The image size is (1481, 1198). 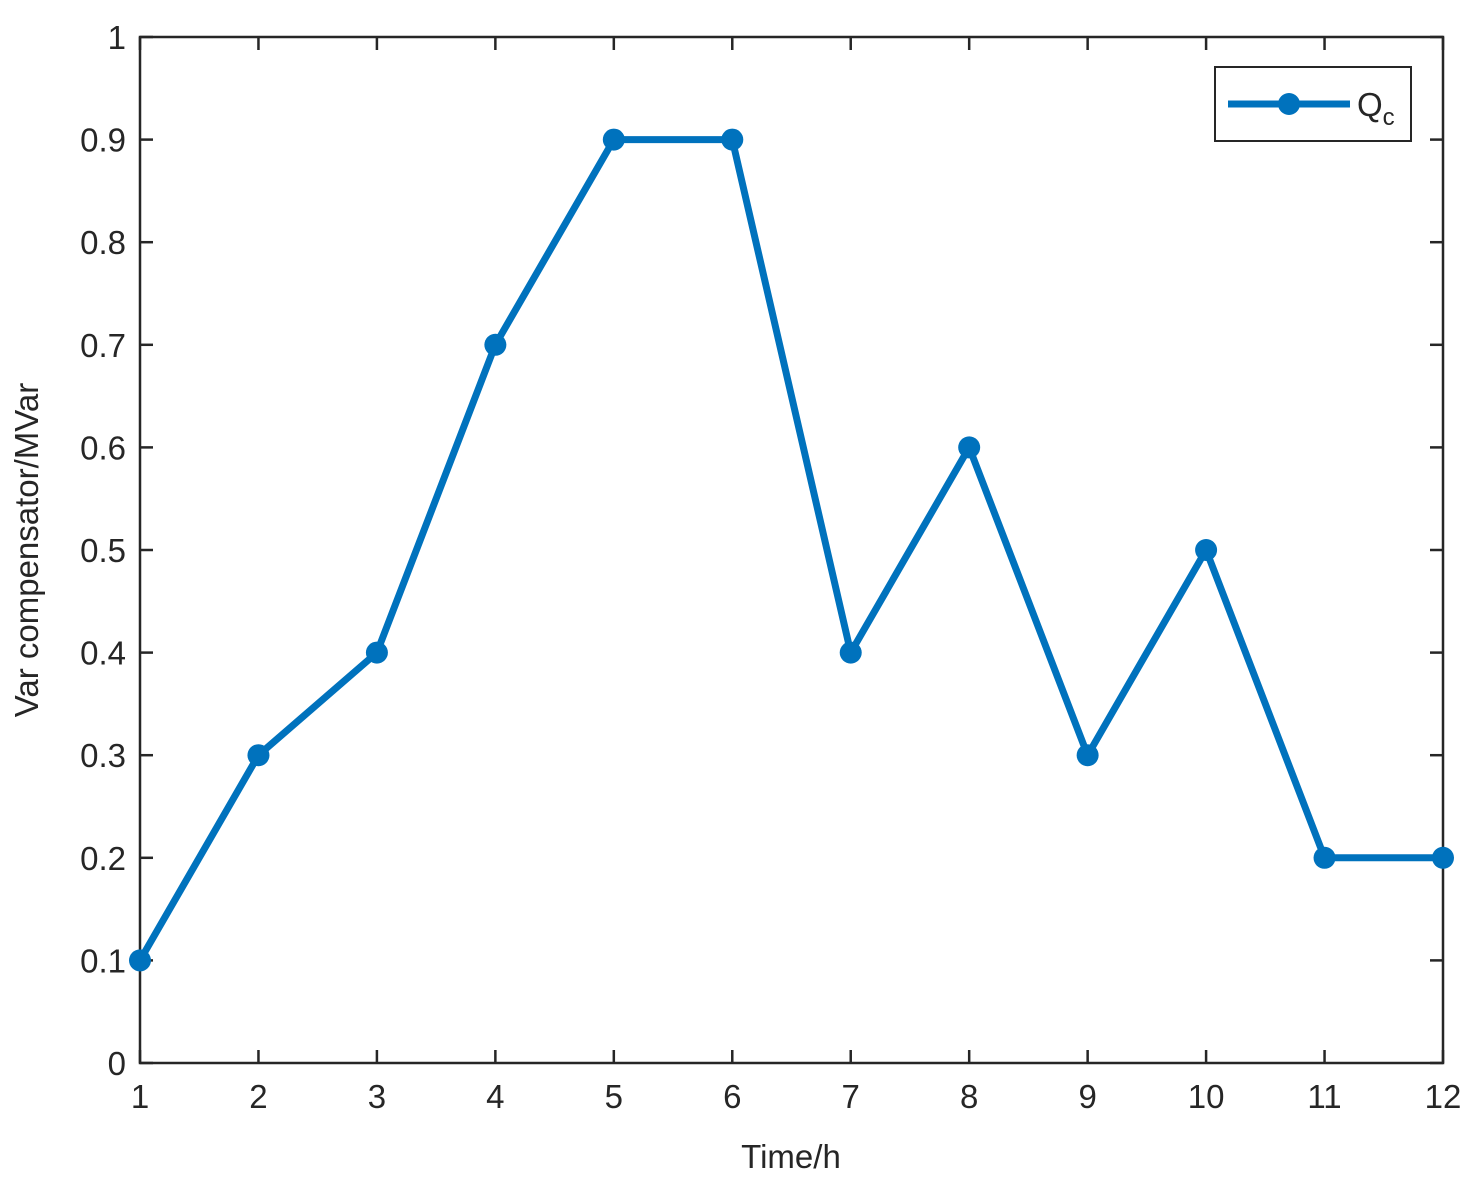 What do you see at coordinates (26, 550) in the screenshot?
I see `y-axis-label: Var compensator/MVar` at bounding box center [26, 550].